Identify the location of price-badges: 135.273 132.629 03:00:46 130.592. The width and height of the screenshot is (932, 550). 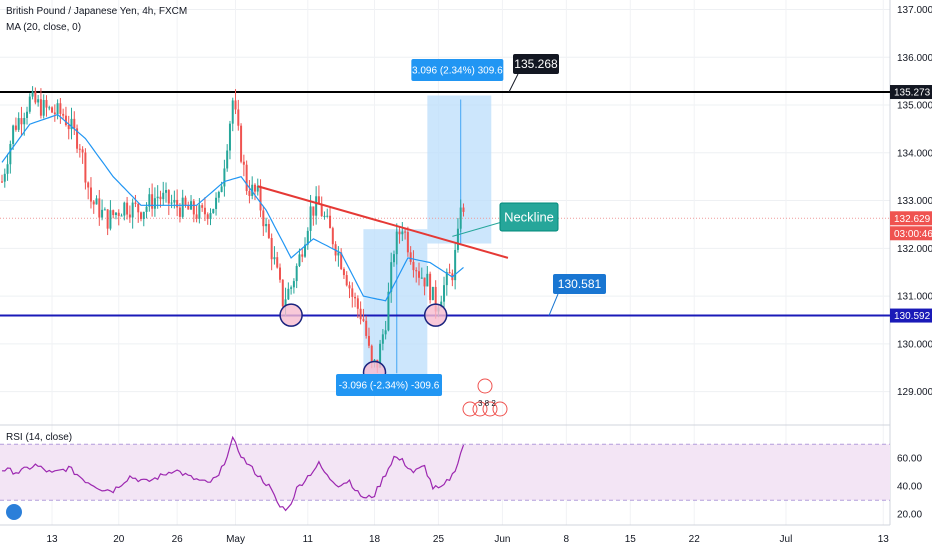
(911, 204).